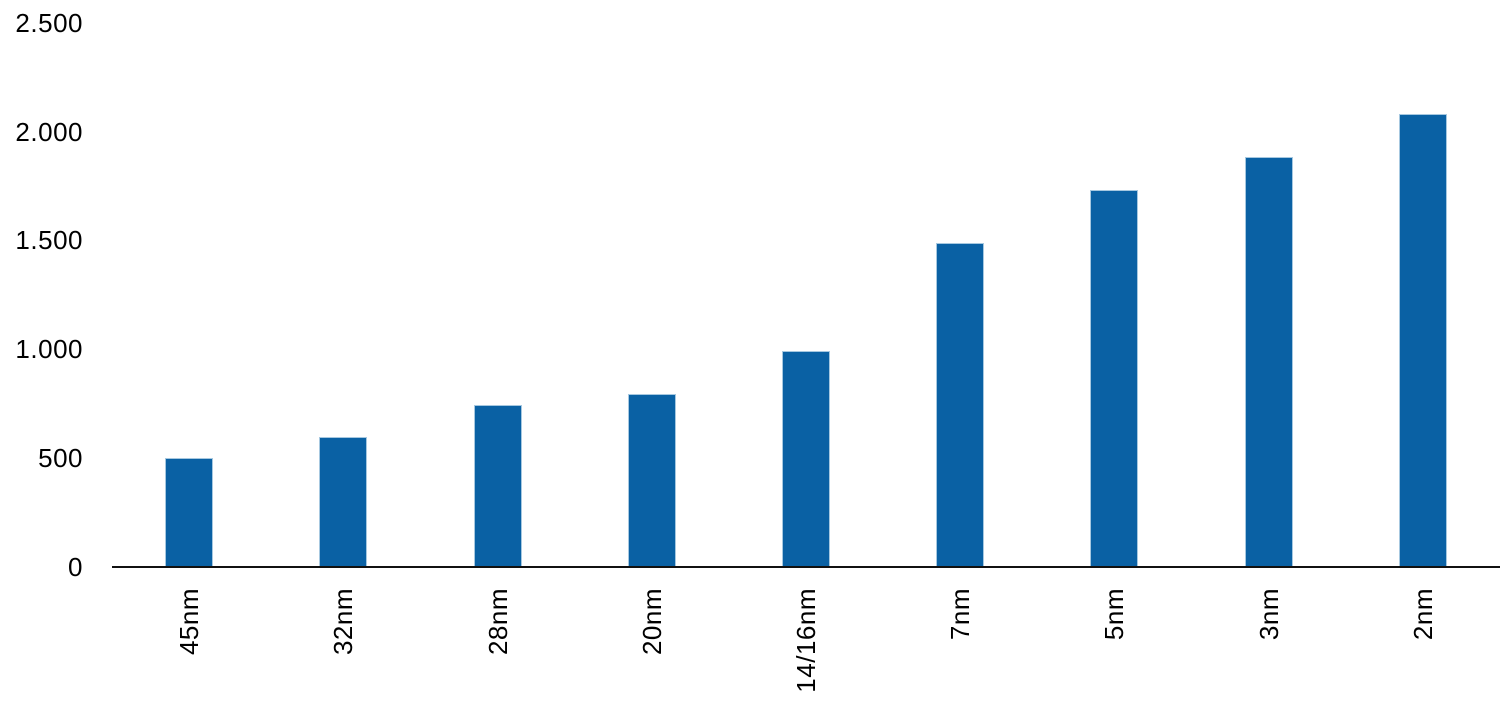 Image resolution: width=1507 pixels, height=702 pixels. I want to click on x-tick-label: 7nm, so click(960, 614).